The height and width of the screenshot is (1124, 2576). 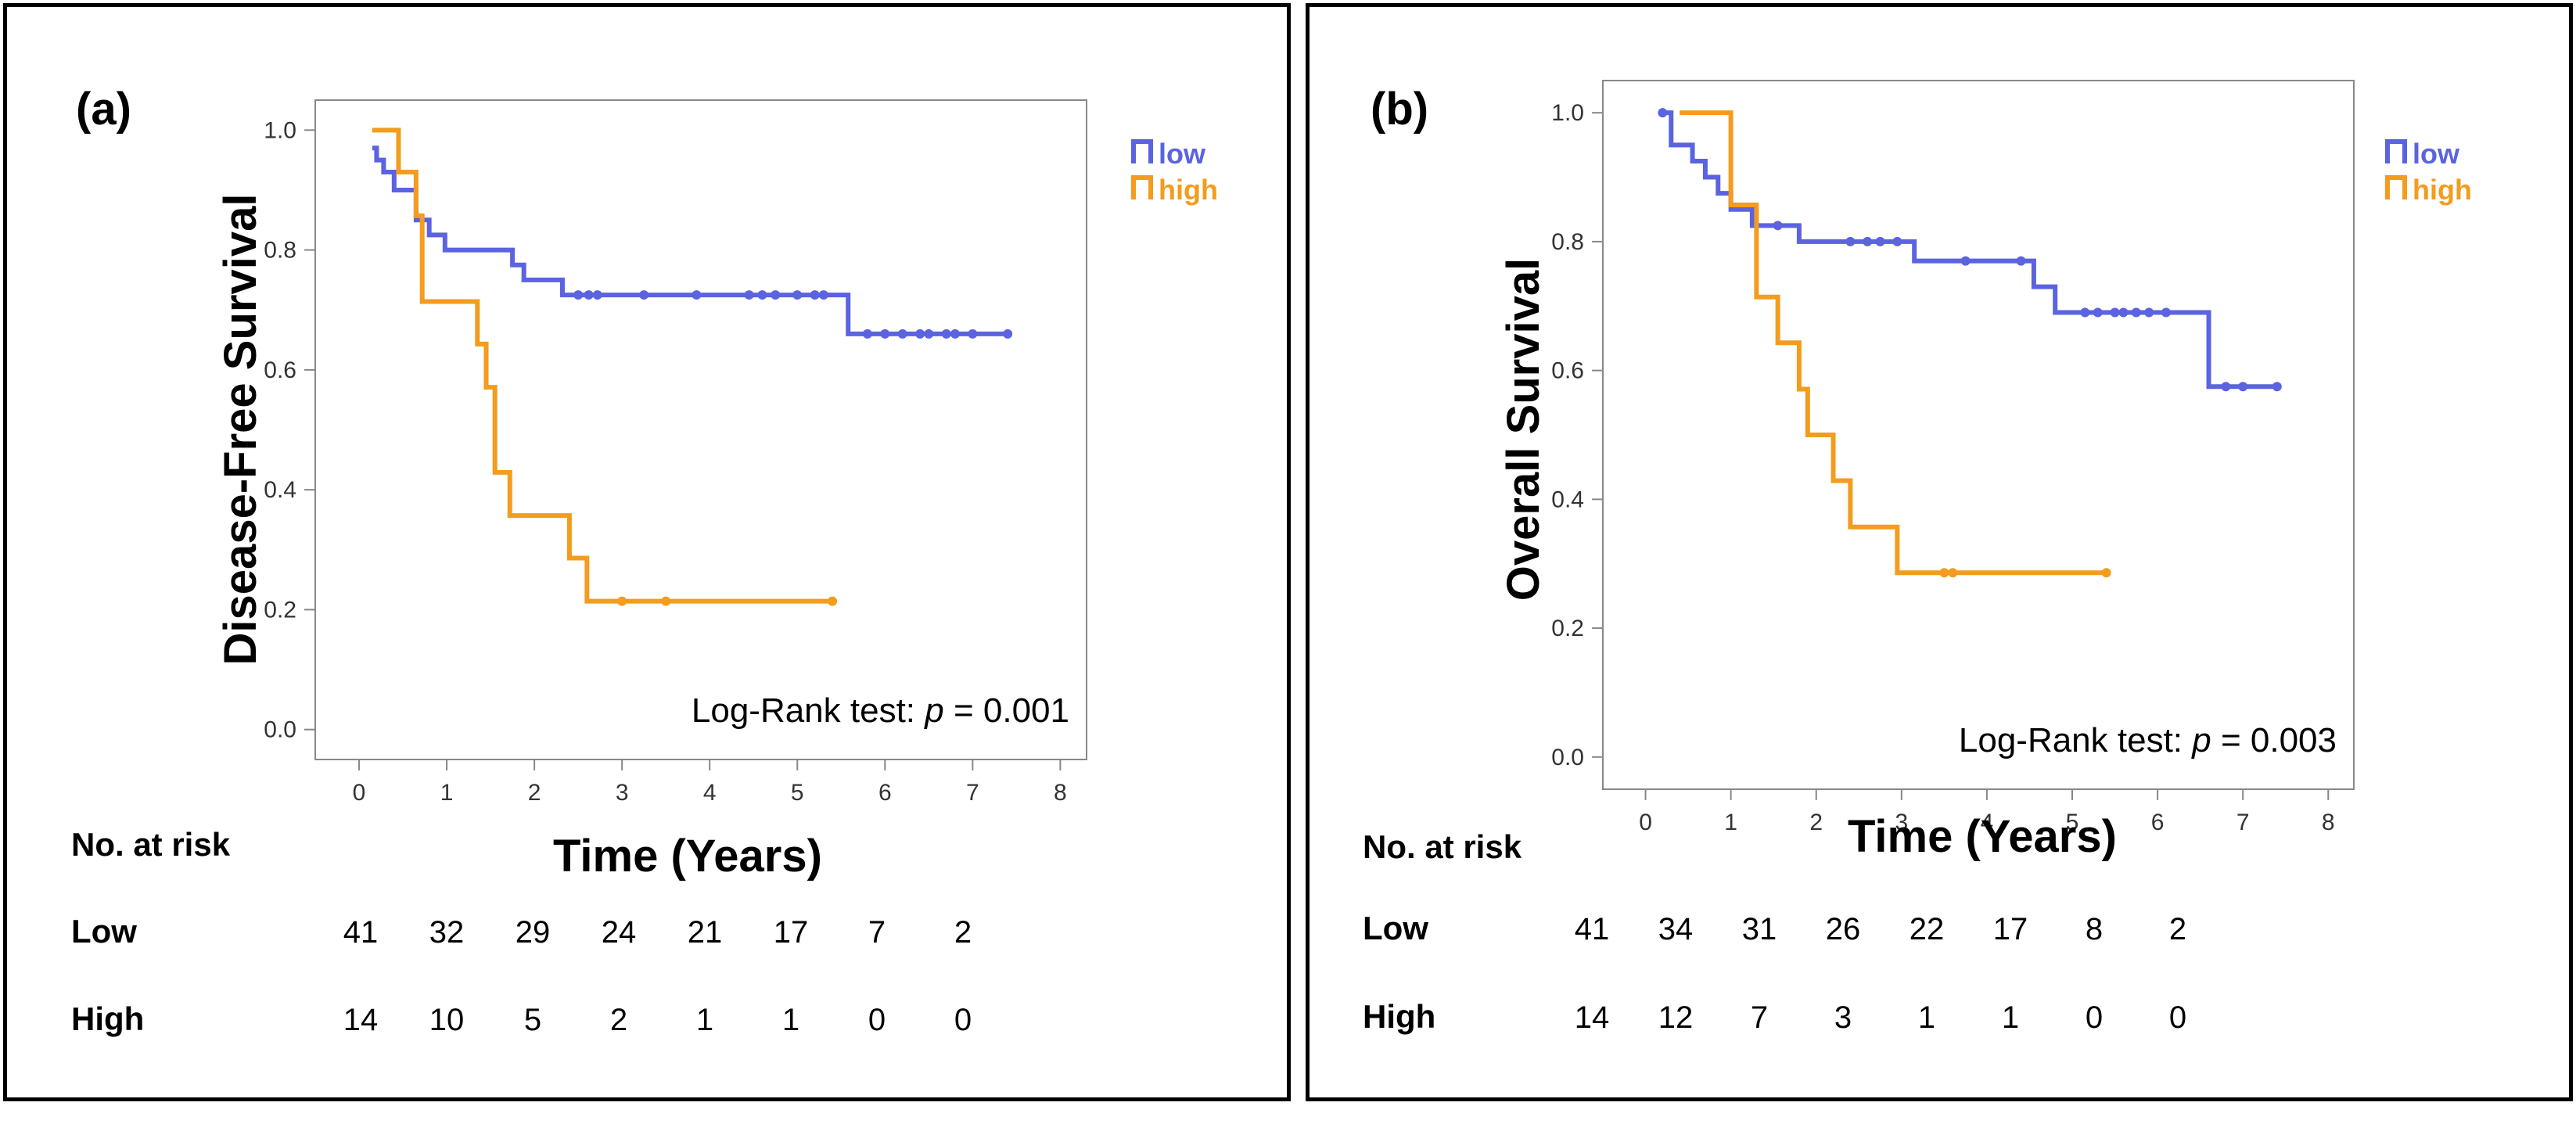 I want to click on panel-label: (b), so click(x=1399, y=109).